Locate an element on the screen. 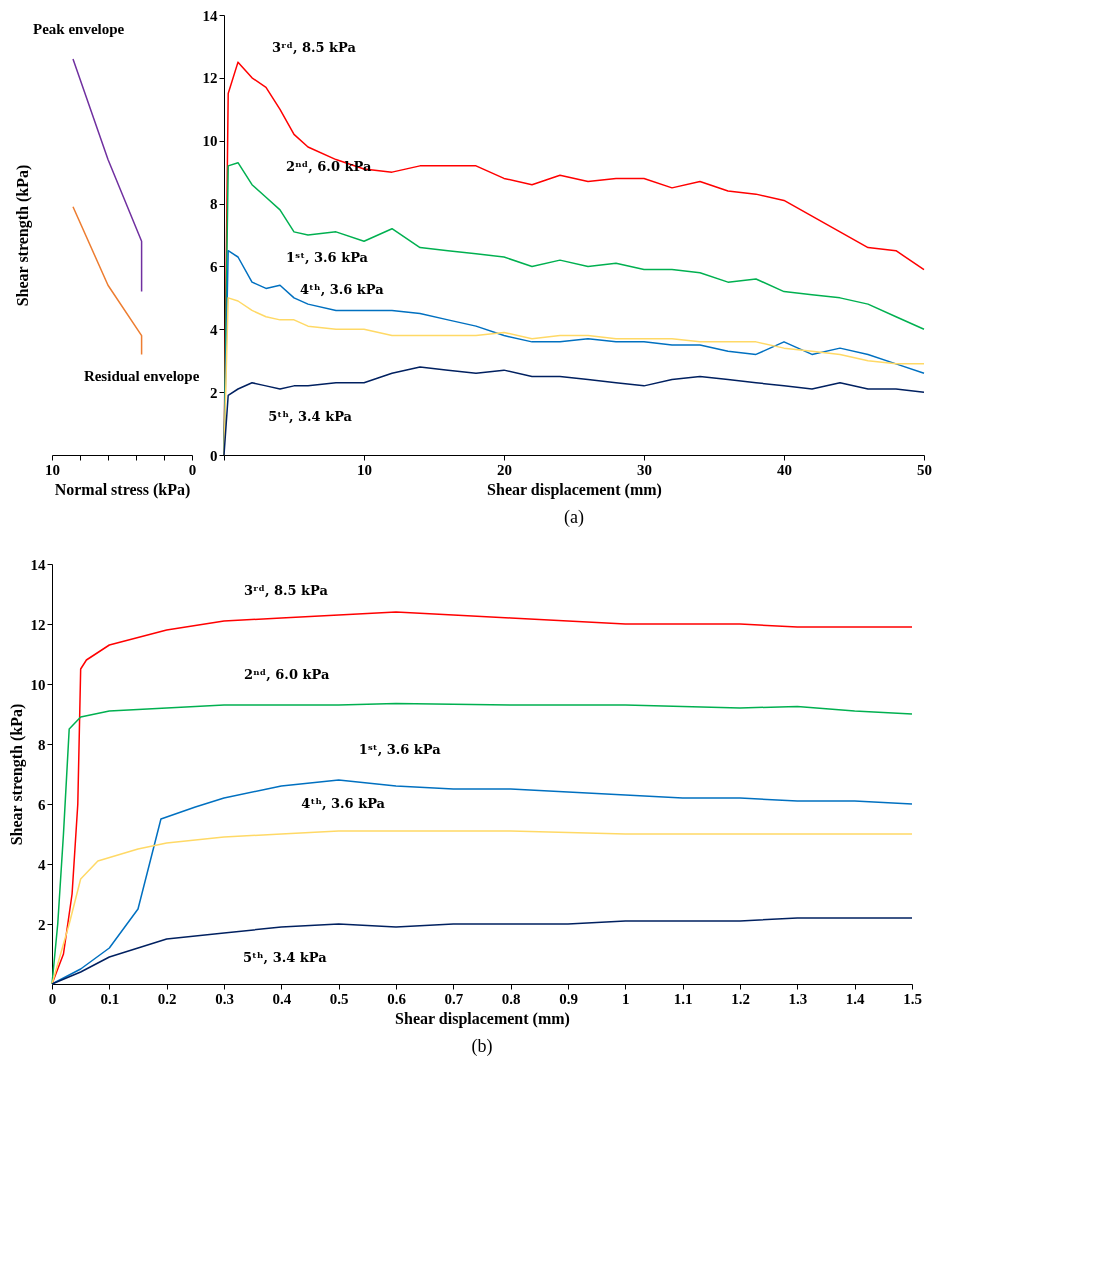 This screenshot has width=1104, height=1274. text: Peak envelope is located at coordinates (79, 29).